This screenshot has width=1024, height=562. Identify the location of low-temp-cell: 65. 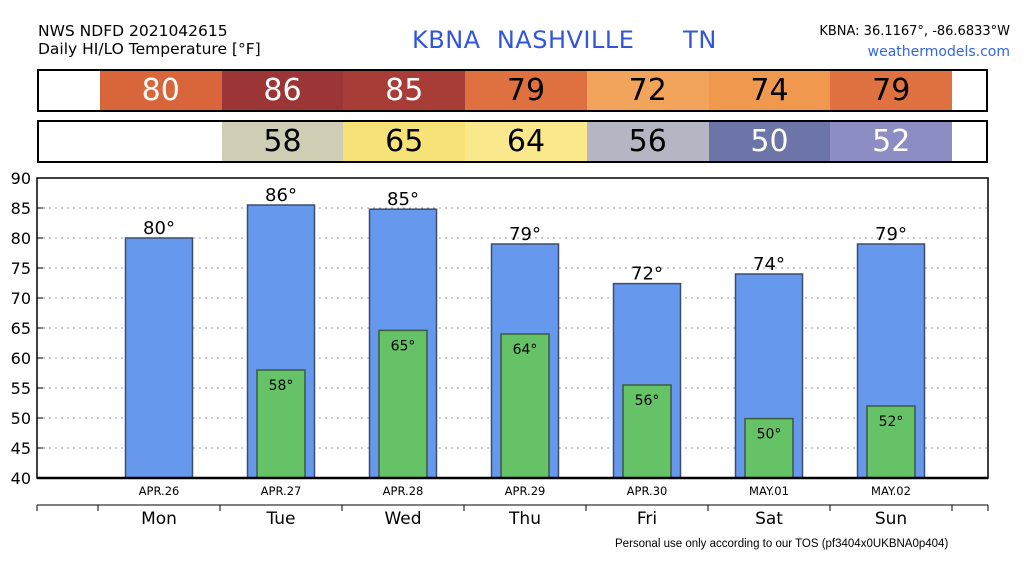
(404, 141).